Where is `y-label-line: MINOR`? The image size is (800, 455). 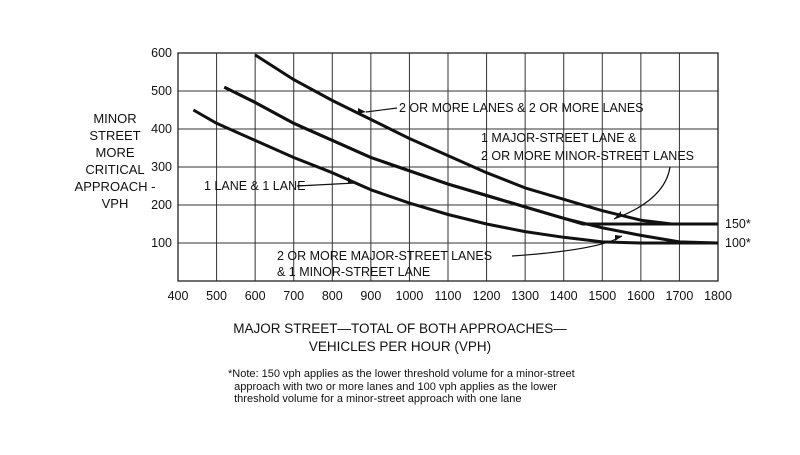 y-label-line: MINOR is located at coordinates (115, 118).